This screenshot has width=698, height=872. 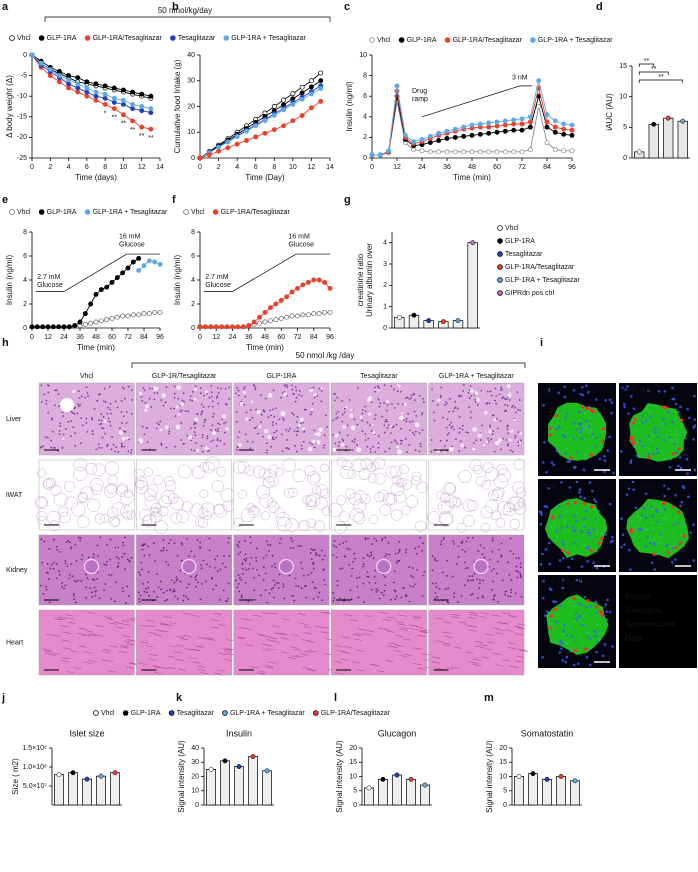 What do you see at coordinates (62, 212) in the screenshot?
I see `legend-label: GLP-1RA` at bounding box center [62, 212].